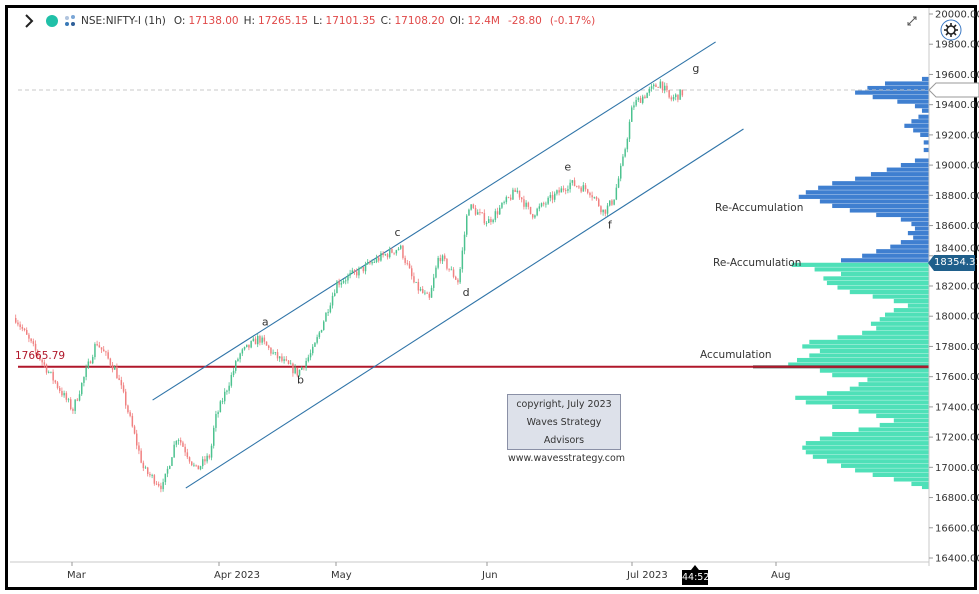  What do you see at coordinates (912, 21) in the screenshot?
I see `expand-icon` at bounding box center [912, 21].